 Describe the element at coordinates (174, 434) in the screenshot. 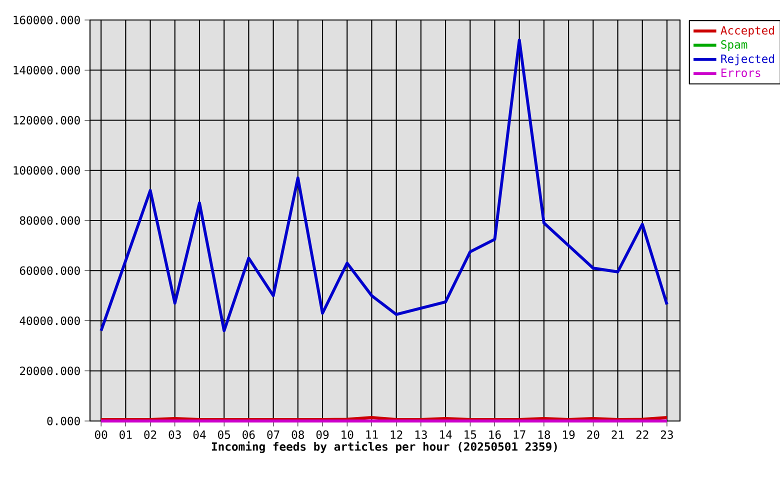

I see `x-tick-label: 03` at that location.